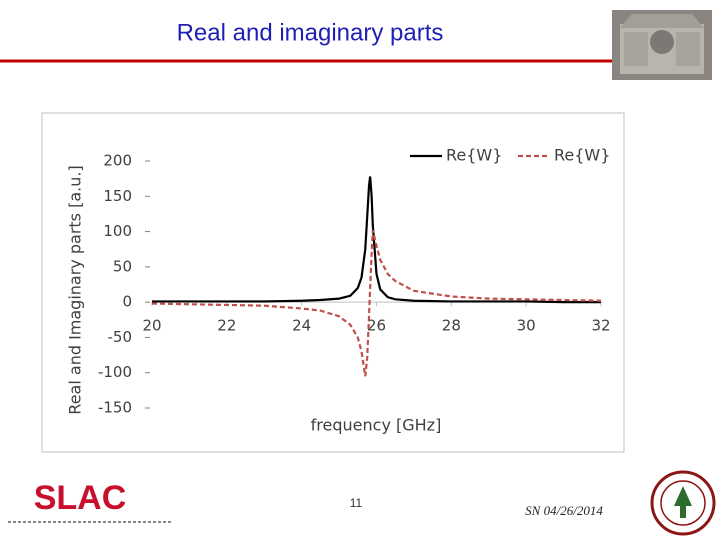 This screenshot has width=720, height=544. What do you see at coordinates (122, 266) in the screenshot?
I see `y-tick-label: 50` at bounding box center [122, 266].